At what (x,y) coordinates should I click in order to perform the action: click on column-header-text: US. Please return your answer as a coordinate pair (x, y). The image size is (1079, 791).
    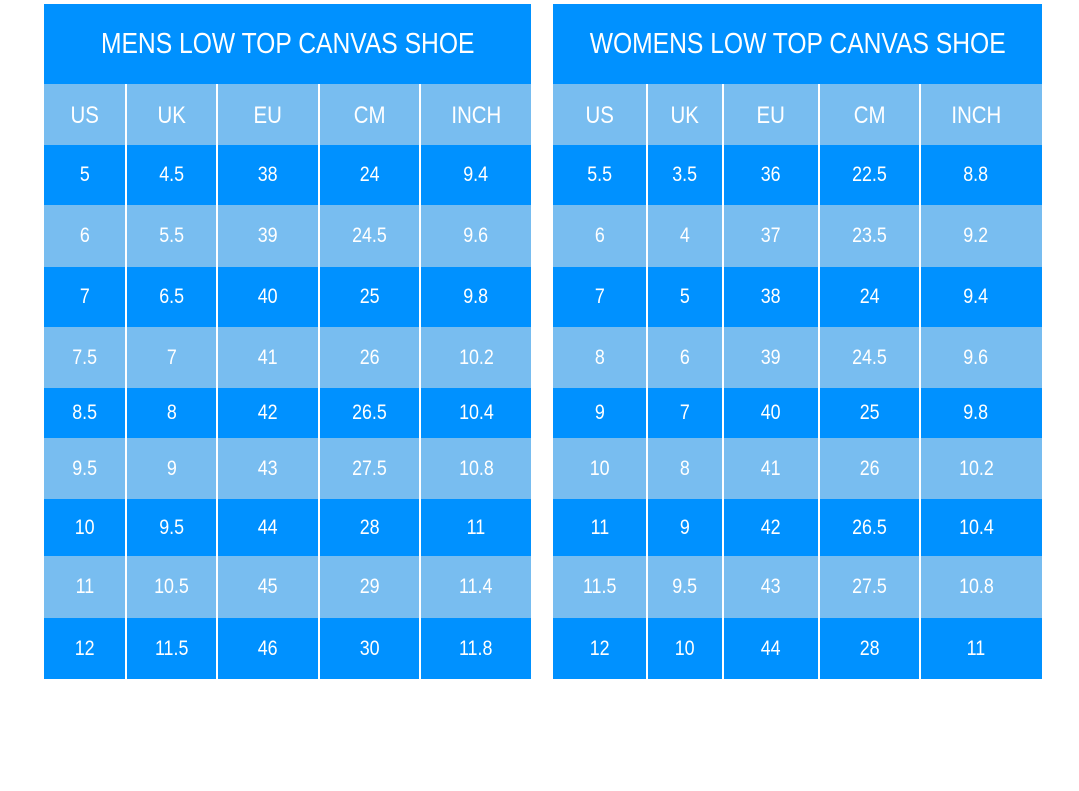
    Looking at the image, I should click on (84, 115).